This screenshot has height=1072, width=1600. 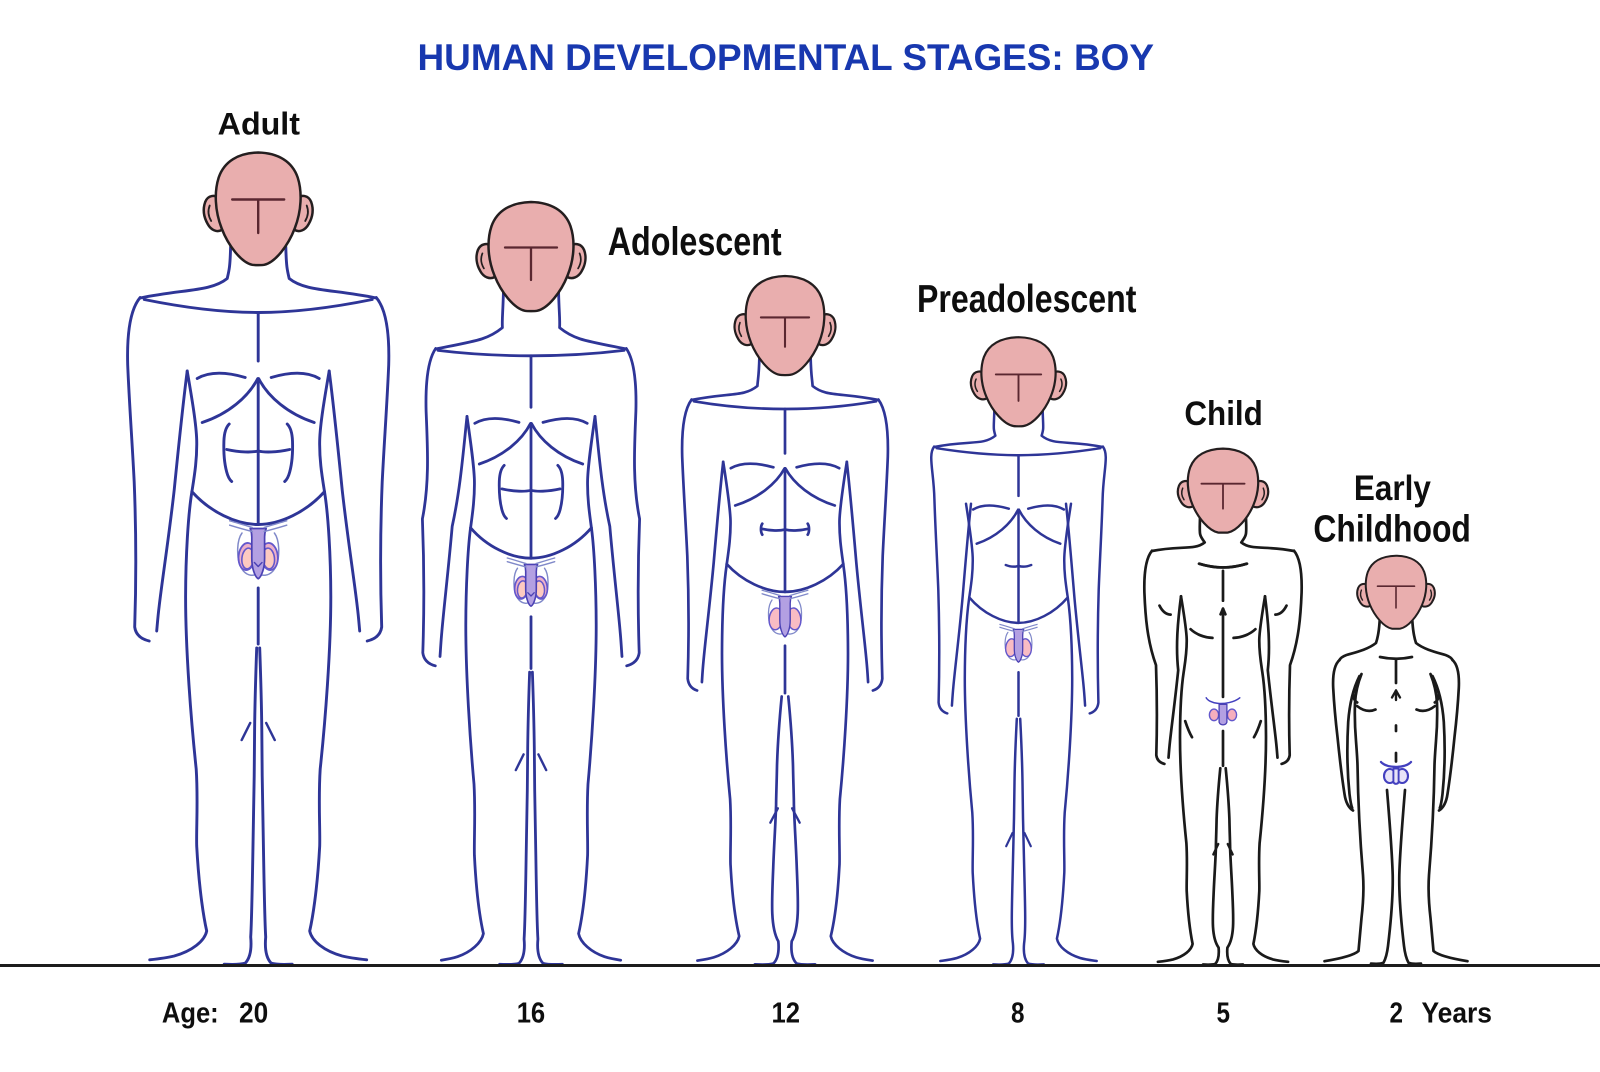 What do you see at coordinates (531, 1013) in the screenshot?
I see `svg-text: 16` at bounding box center [531, 1013].